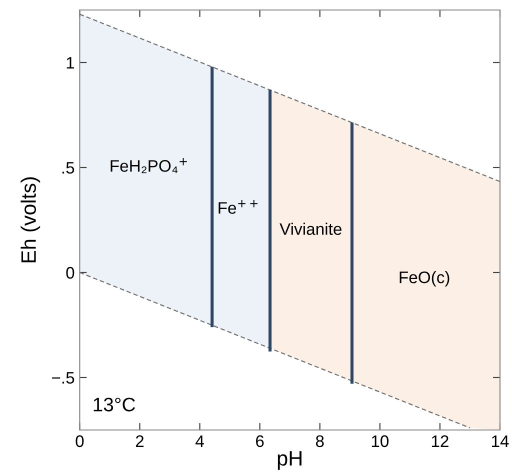 The height and width of the screenshot is (474, 512). I want to click on x-tick-label: 8, so click(320, 441).